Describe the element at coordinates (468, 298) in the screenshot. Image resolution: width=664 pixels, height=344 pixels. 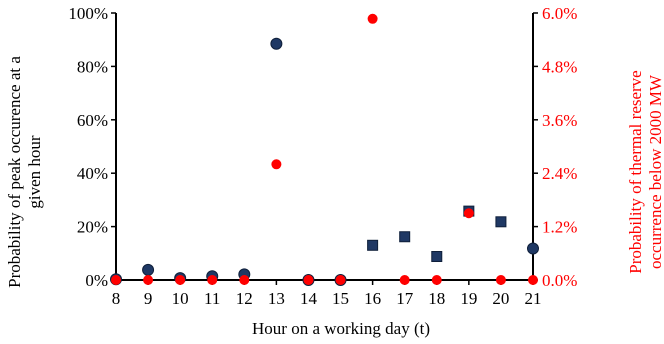
I see `x-tick-label: 19` at that location.